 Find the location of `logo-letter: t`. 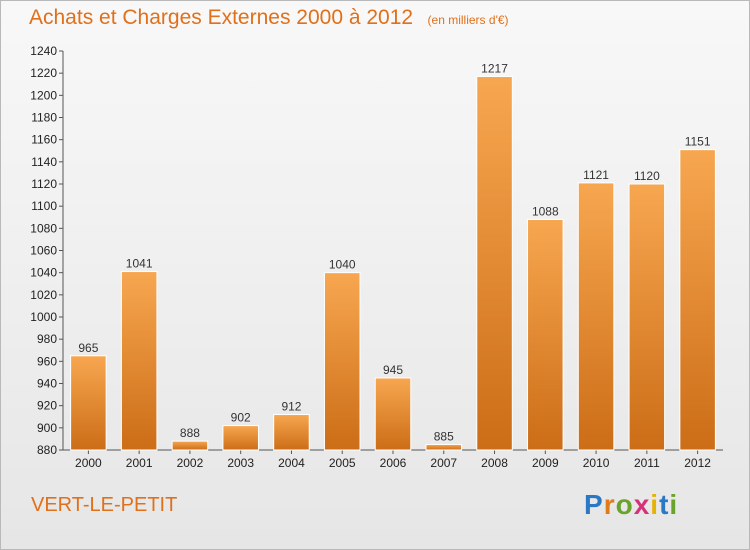

logo-letter: t is located at coordinates (664, 504).